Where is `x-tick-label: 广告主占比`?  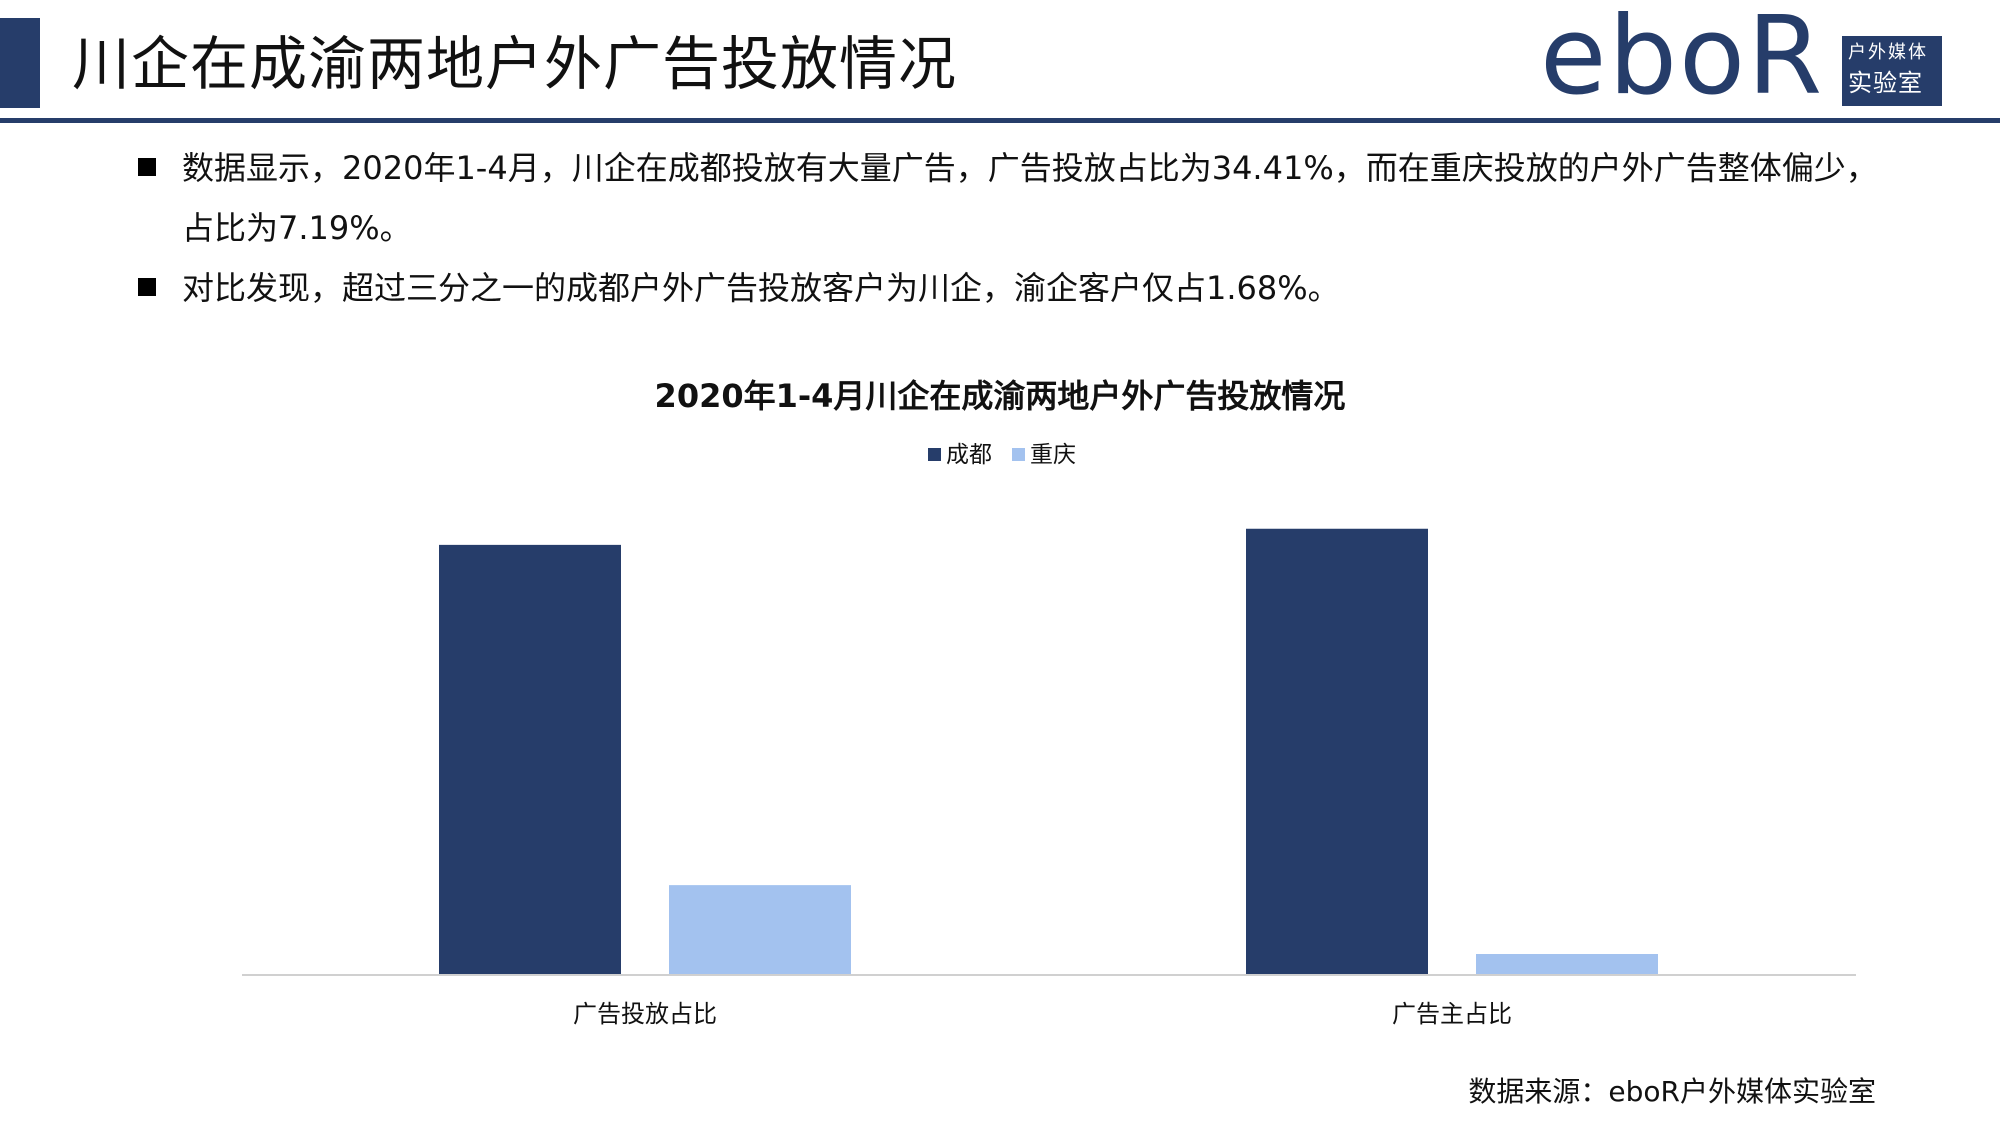 x-tick-label: 广告主占比 is located at coordinates (1452, 1014).